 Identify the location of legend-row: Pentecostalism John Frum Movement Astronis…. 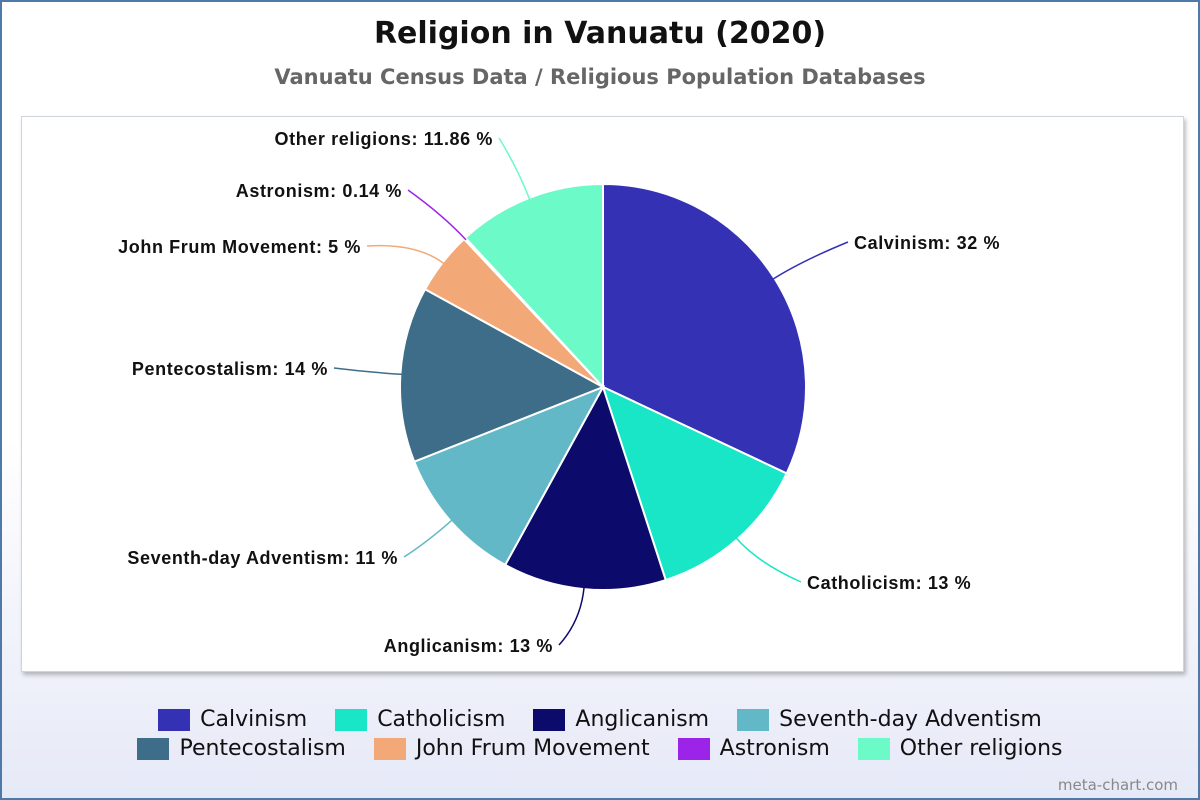
(600, 748).